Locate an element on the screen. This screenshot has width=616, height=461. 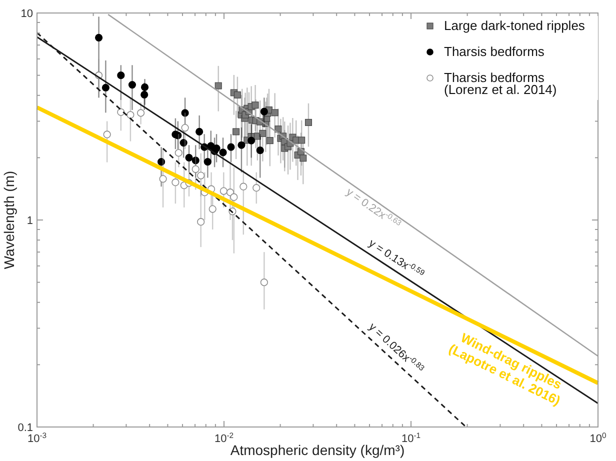
y-tick-label: 10 is located at coordinates (26, 14).